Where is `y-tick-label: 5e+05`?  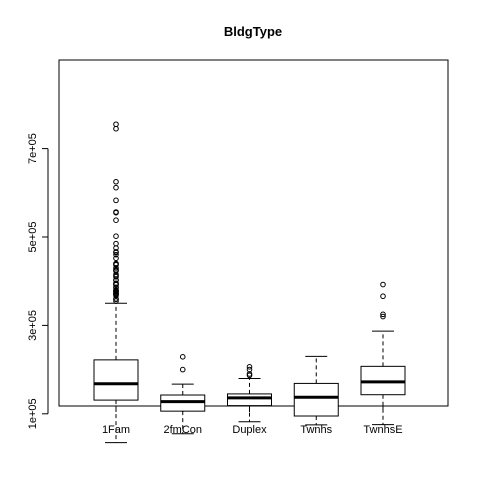
y-tick-label: 5e+05 is located at coordinates (33, 237).